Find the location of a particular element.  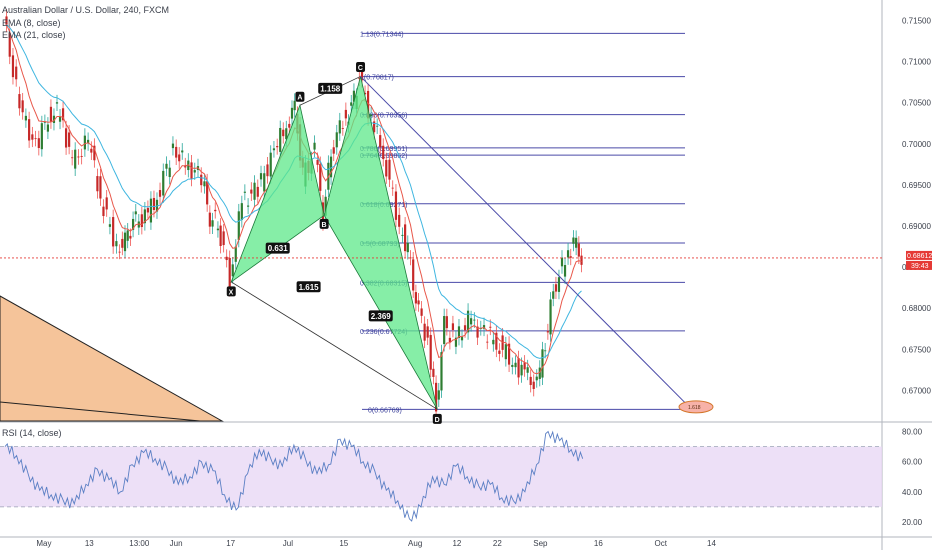

y-tick-label: 0.71000 is located at coordinates (916, 62).